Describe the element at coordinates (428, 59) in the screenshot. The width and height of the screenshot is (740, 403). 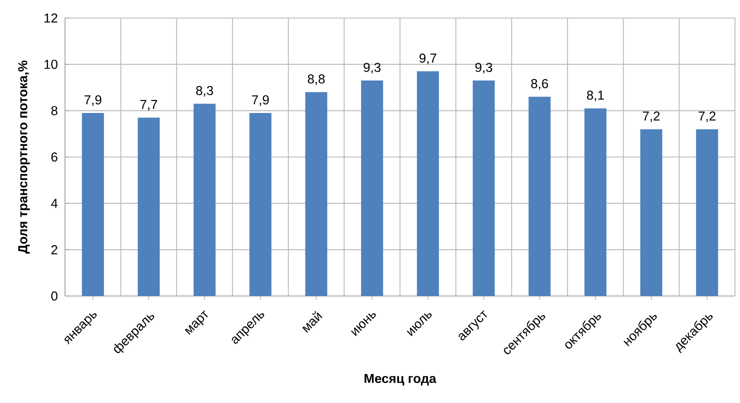
I see `data-label: 9,7` at that location.